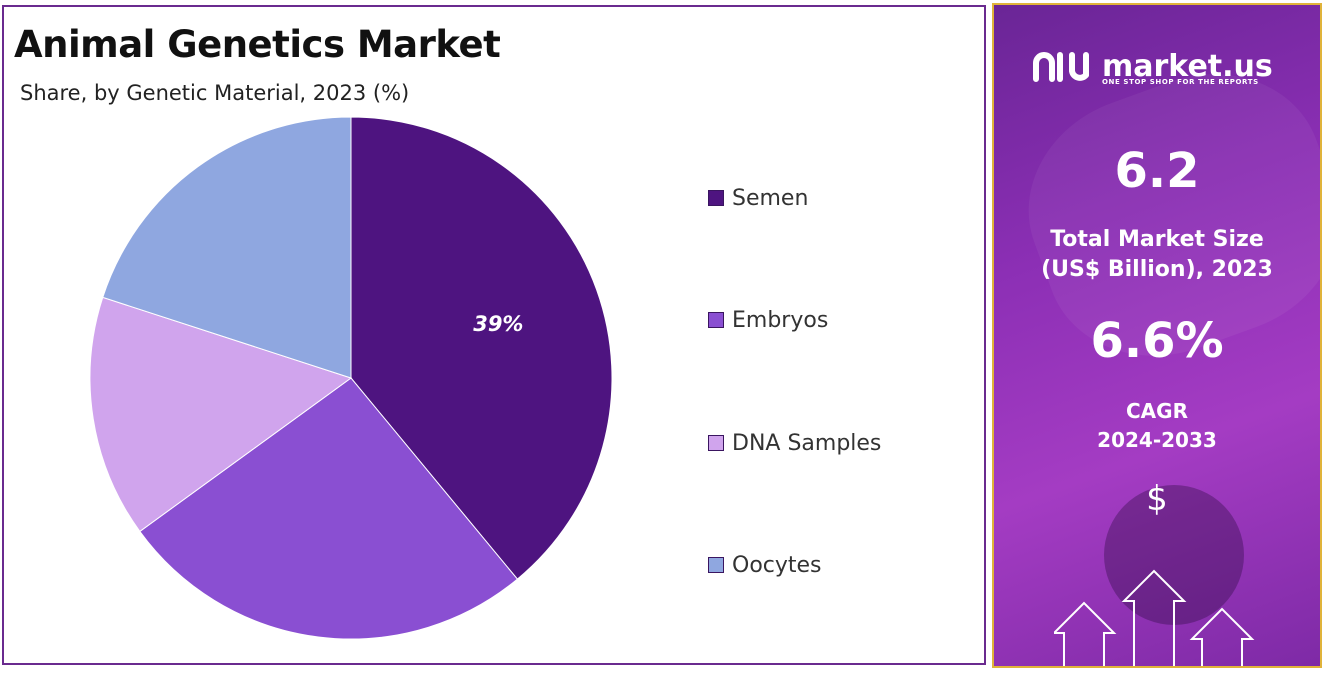  I want to click on cagr-label-line2: 2024-2033, so click(1157, 440).